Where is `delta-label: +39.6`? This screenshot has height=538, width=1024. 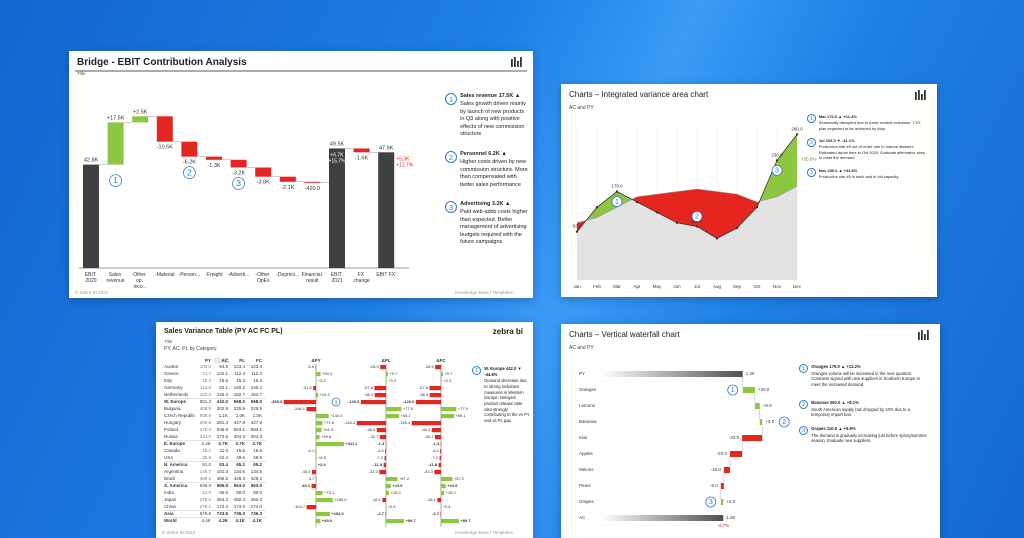 delta-label: +39.6 is located at coordinates (326, 436).